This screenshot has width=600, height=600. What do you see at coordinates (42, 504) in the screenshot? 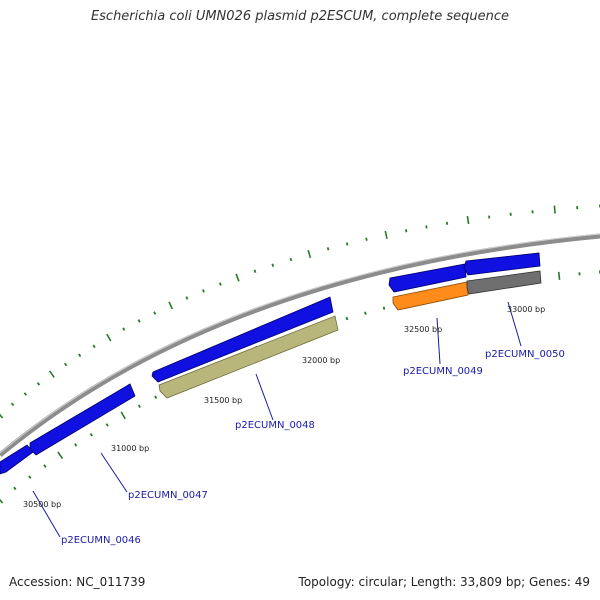
I see `position-label: 30500 bp` at bounding box center [42, 504].